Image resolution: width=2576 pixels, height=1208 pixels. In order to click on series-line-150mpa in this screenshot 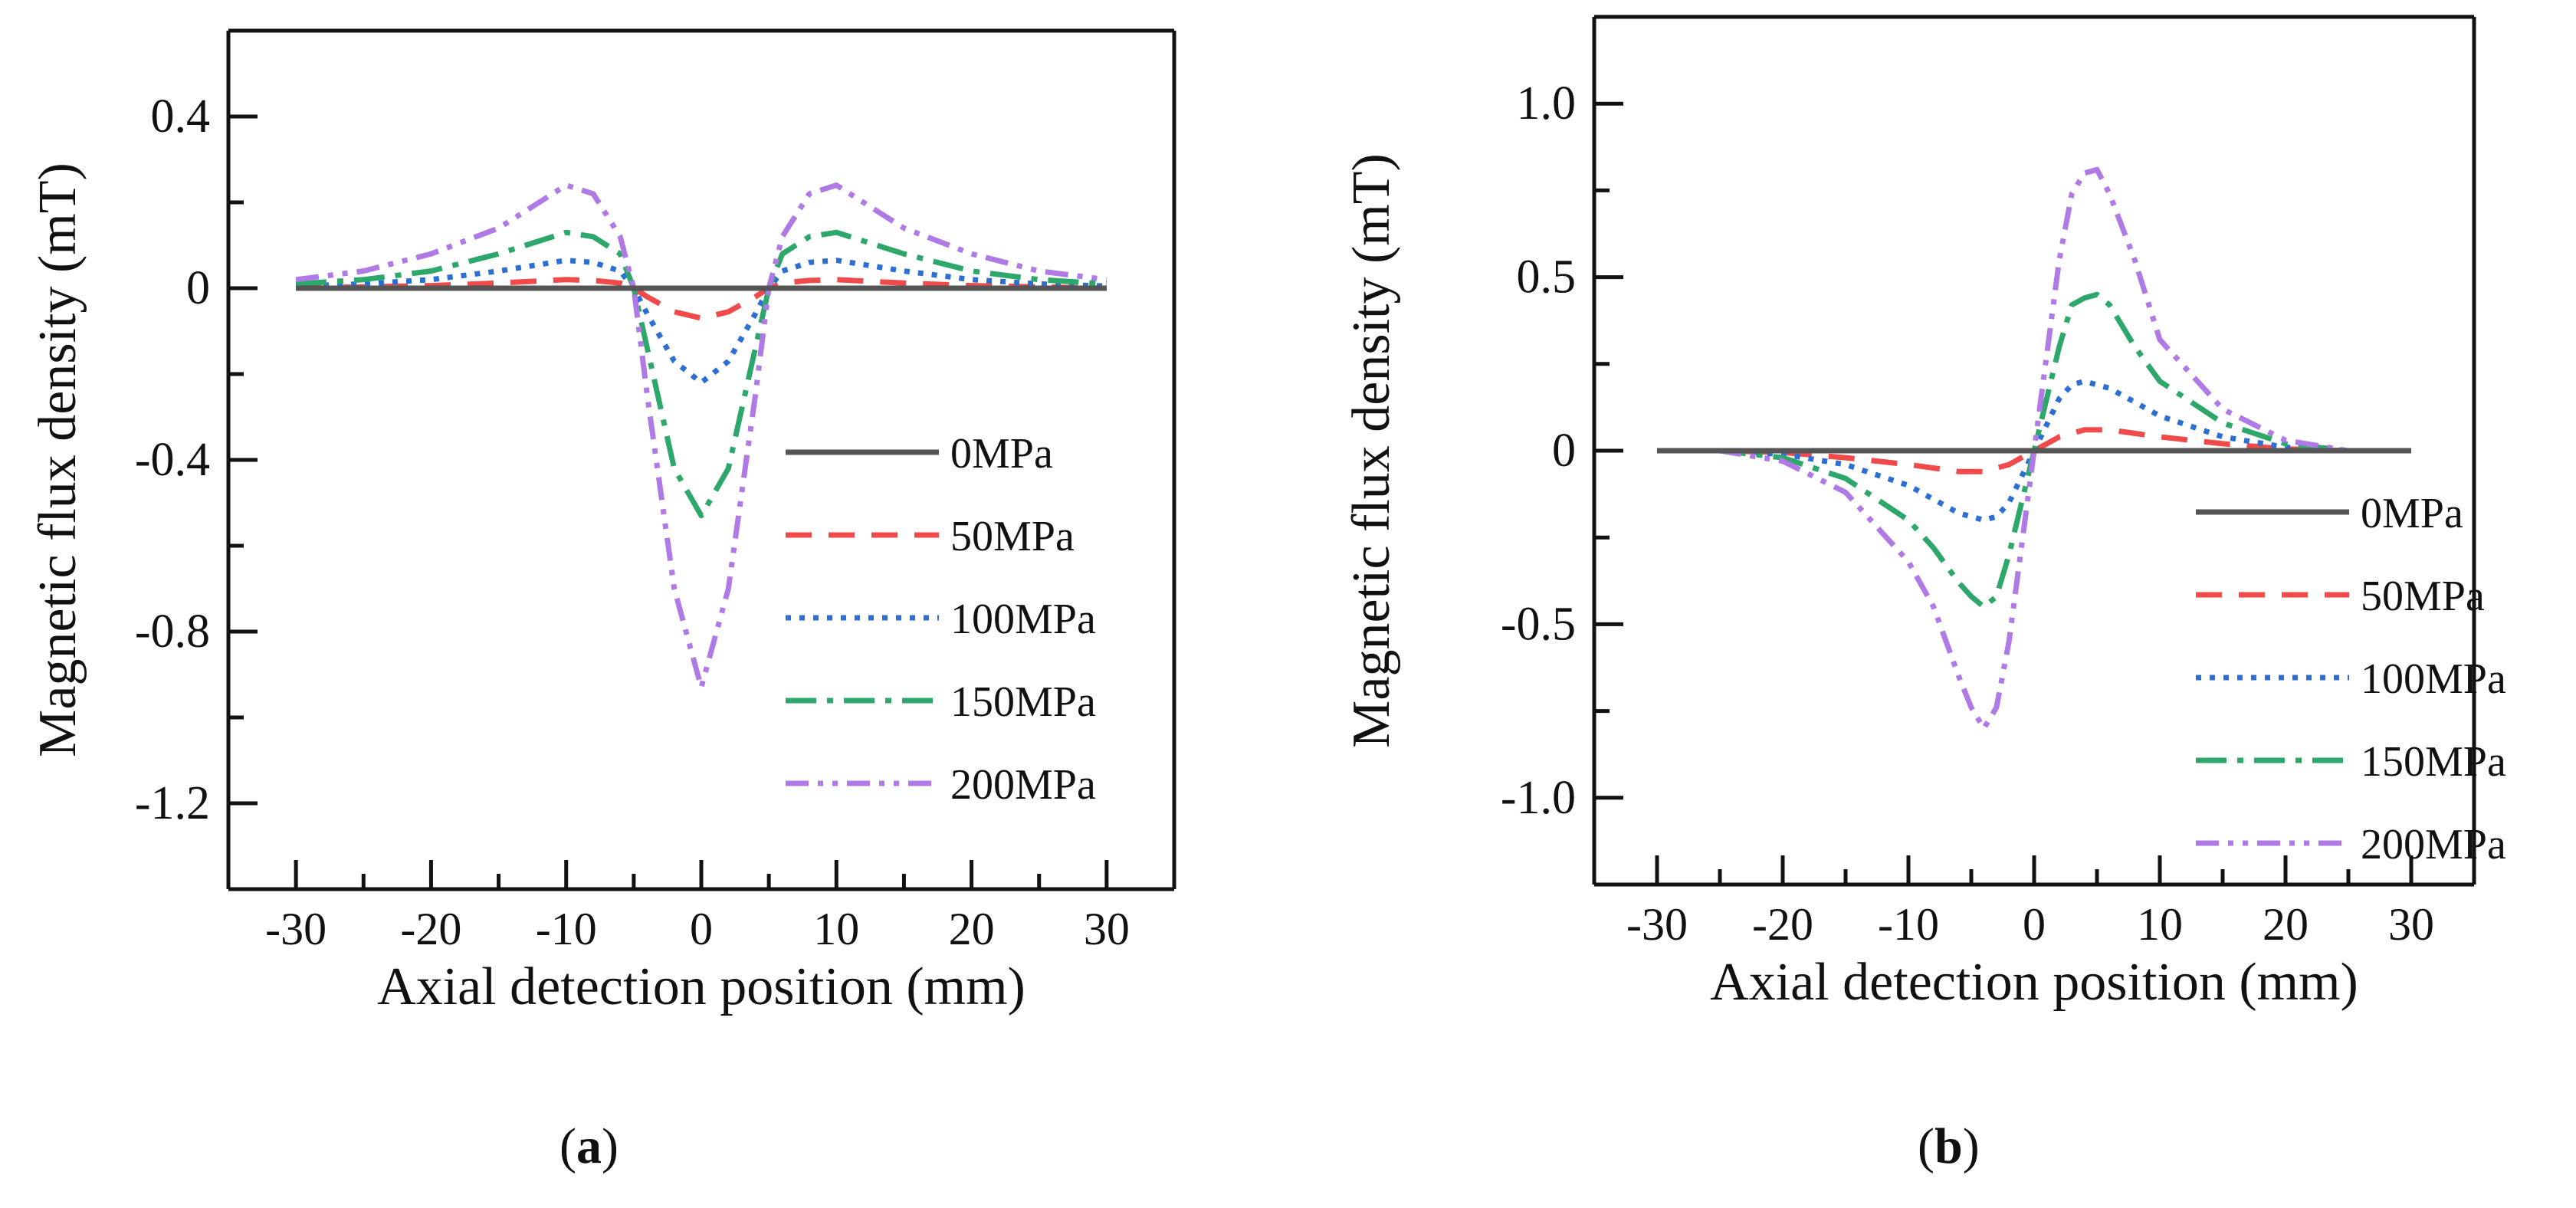, I will do `click(701, 374)`.